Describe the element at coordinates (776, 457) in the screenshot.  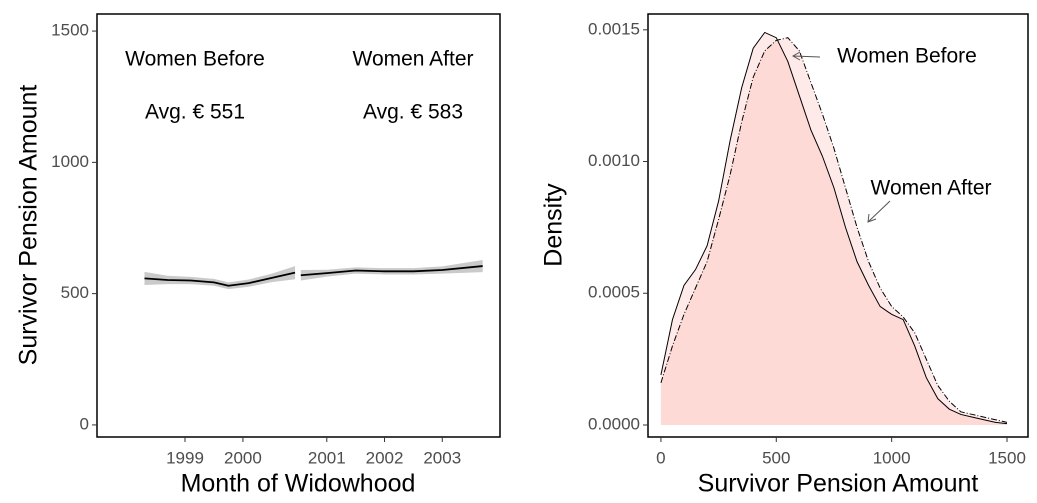
I see `x-tick-label: 500` at that location.